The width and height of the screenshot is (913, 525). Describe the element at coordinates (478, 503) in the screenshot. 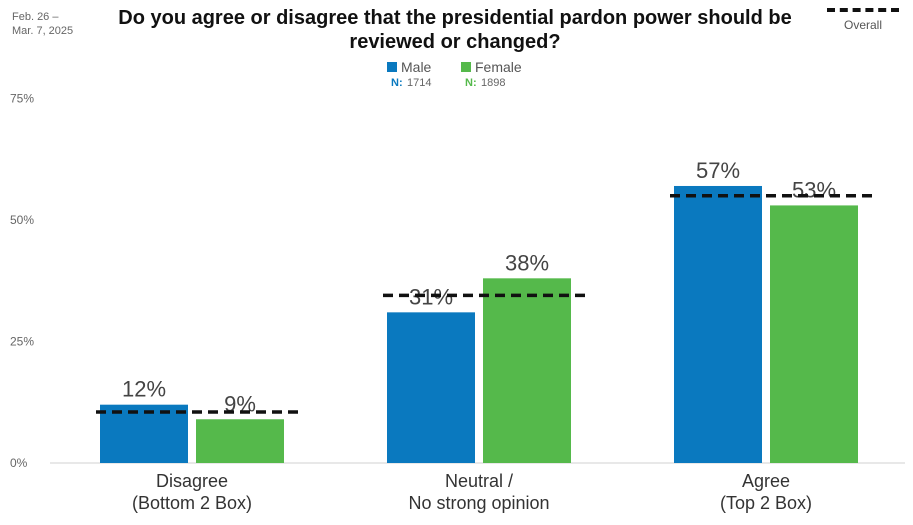

I see `category-label: No strong opinion` at that location.